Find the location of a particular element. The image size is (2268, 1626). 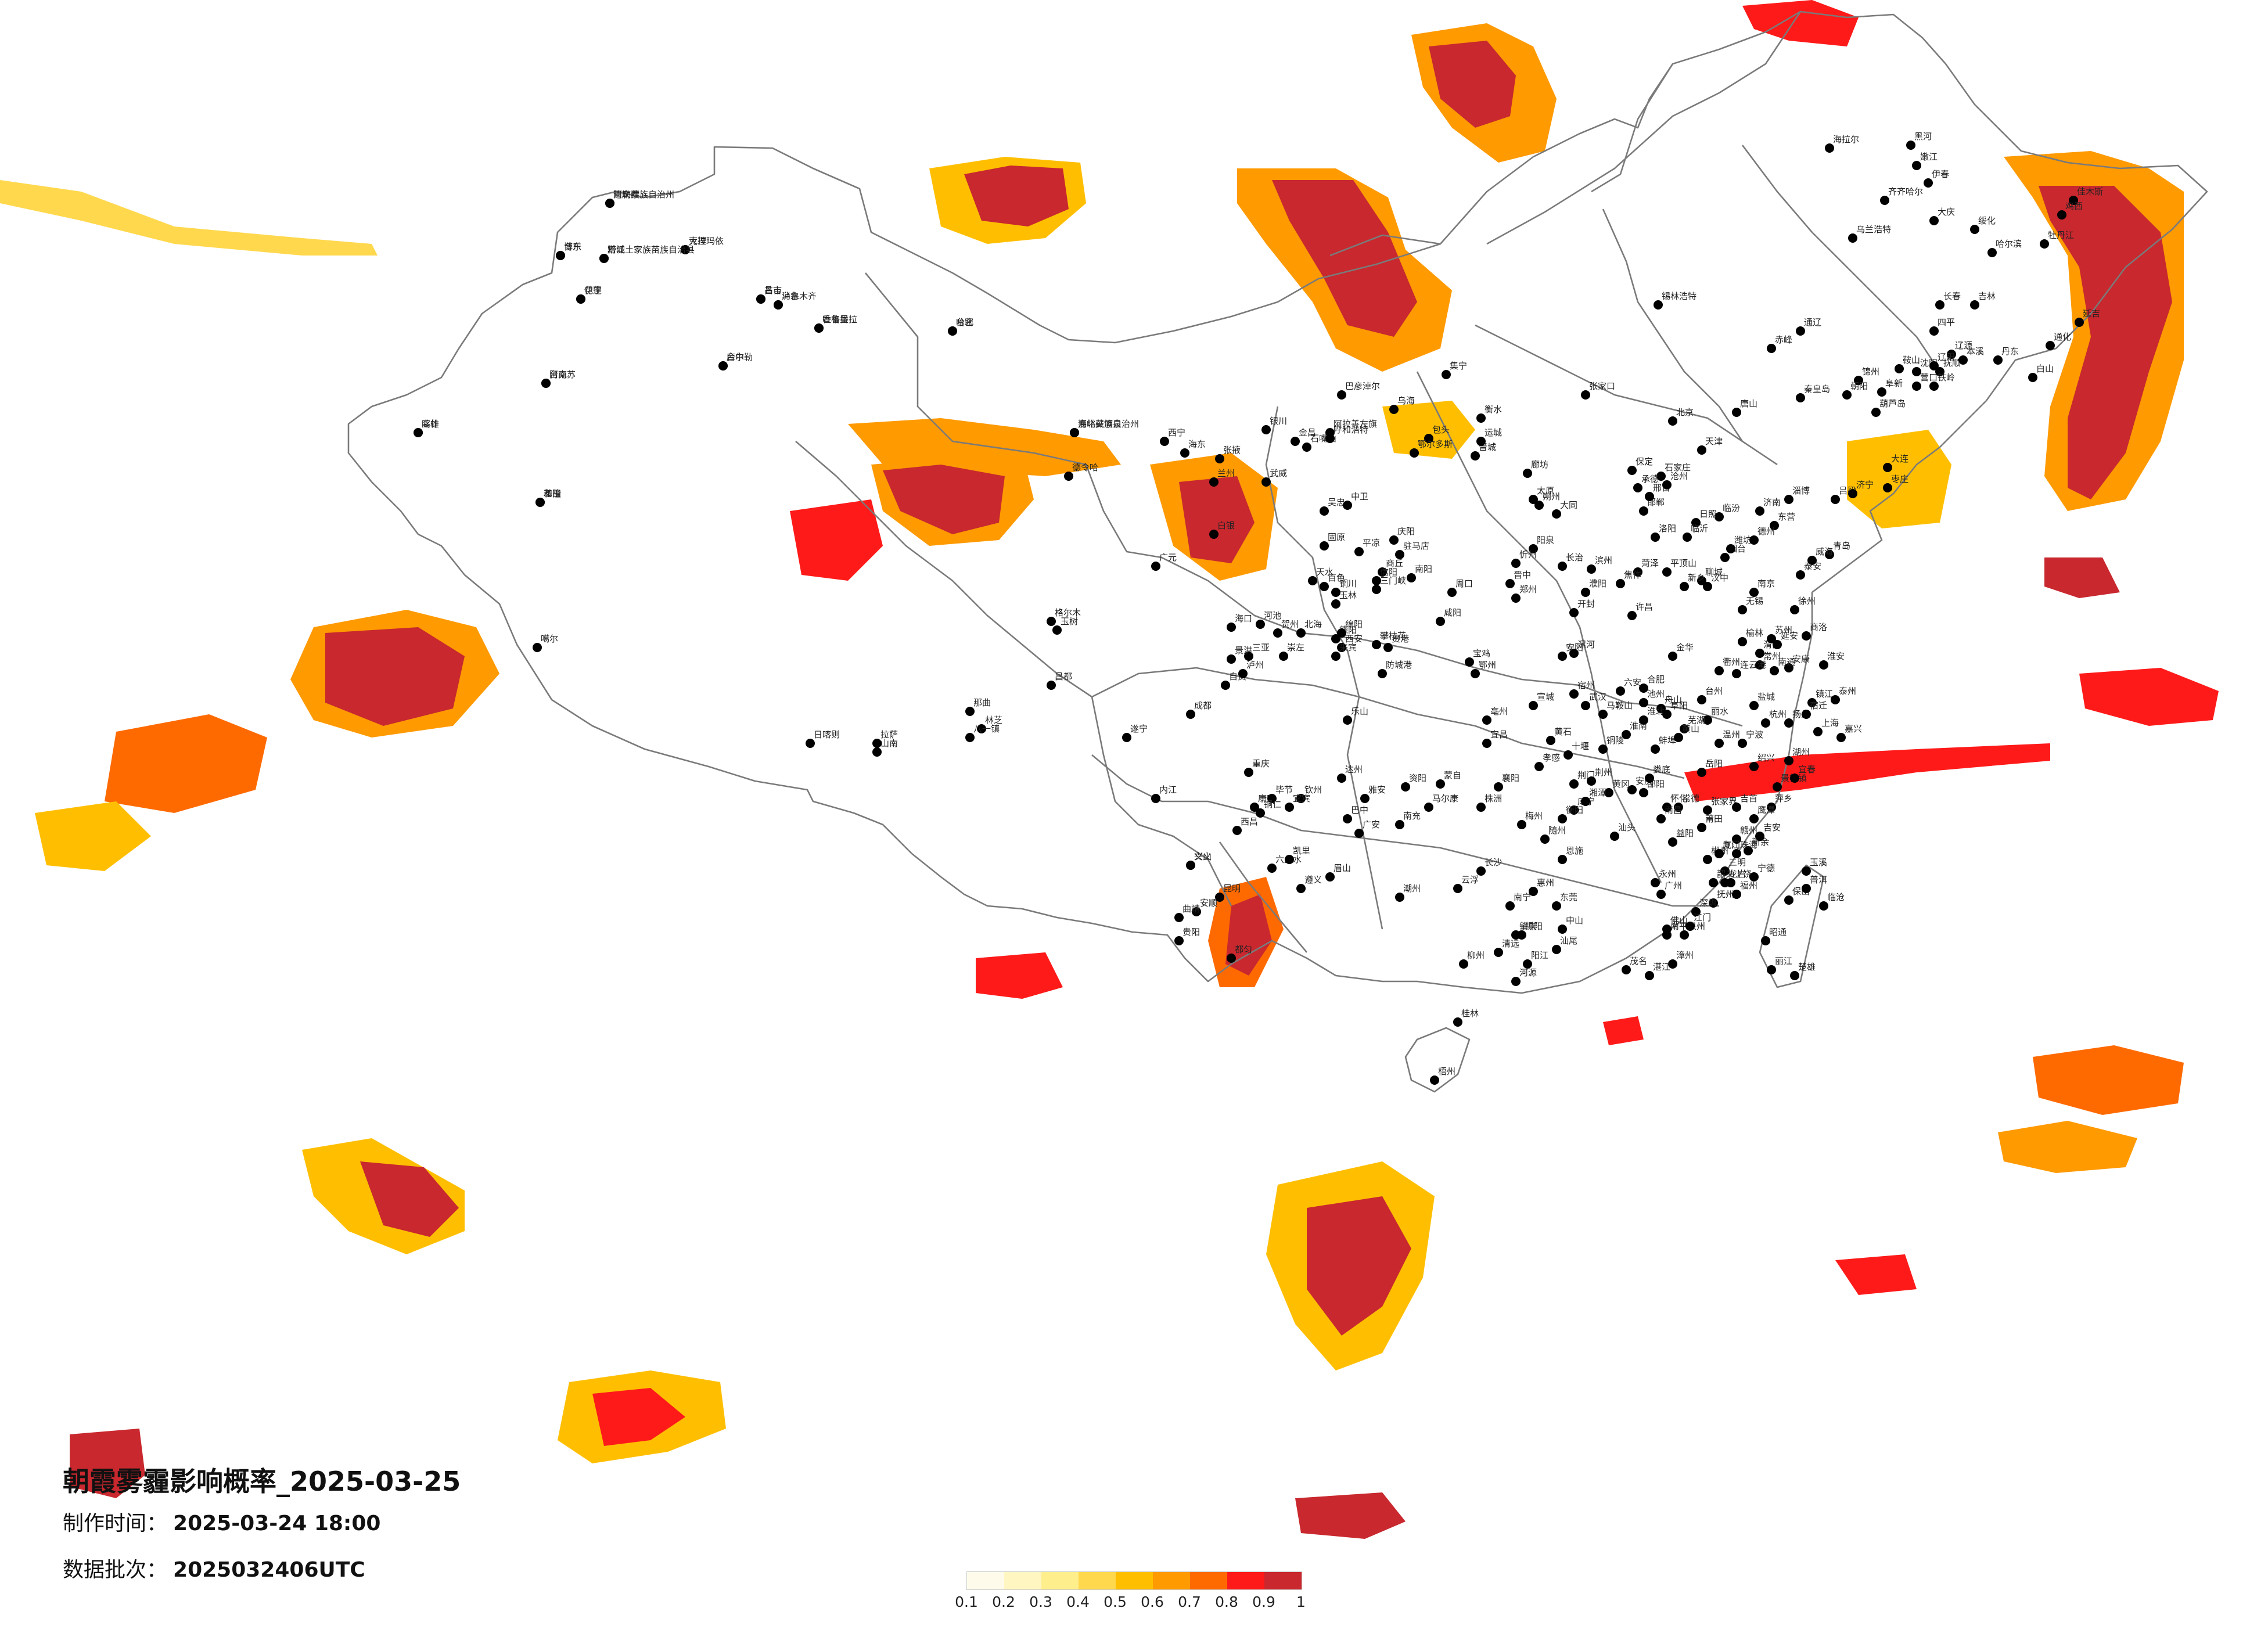

legend-tick: 0.5 is located at coordinates (1115, 1601).